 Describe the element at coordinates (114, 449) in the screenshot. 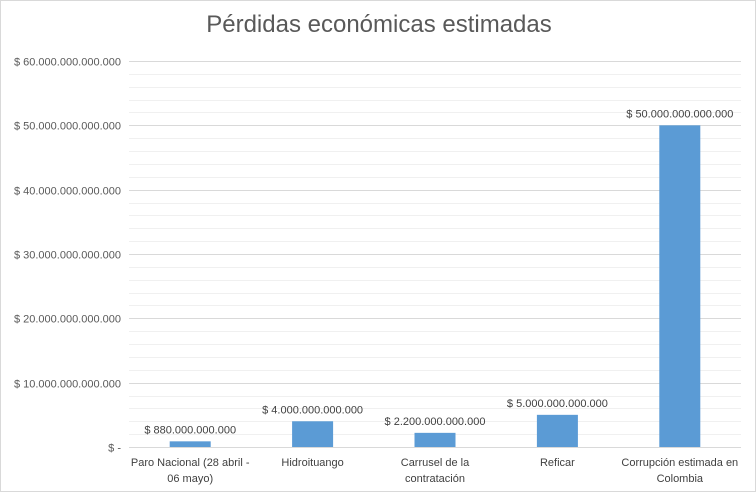

I see `y-tick-label: $ -` at that location.